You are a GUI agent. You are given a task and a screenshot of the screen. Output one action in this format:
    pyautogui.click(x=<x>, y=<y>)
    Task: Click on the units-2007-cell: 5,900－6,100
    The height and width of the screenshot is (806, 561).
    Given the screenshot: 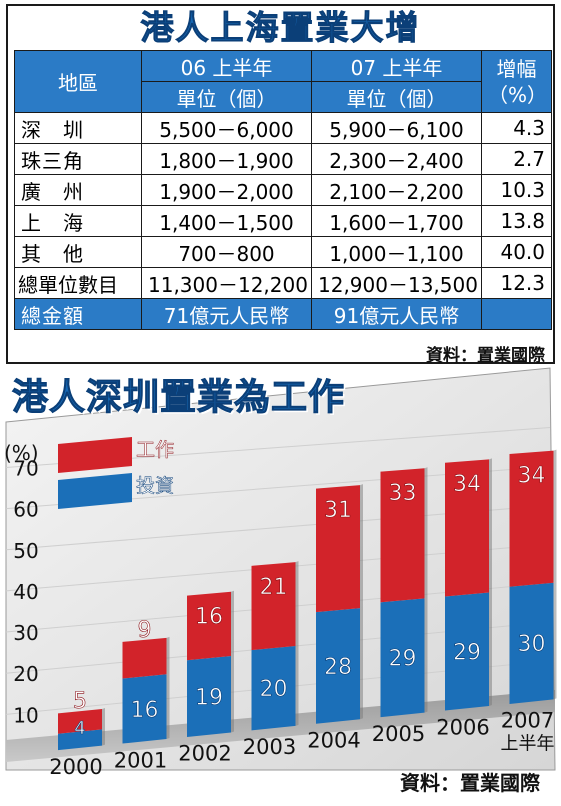 What is the action you would take?
    pyautogui.click(x=396, y=128)
    